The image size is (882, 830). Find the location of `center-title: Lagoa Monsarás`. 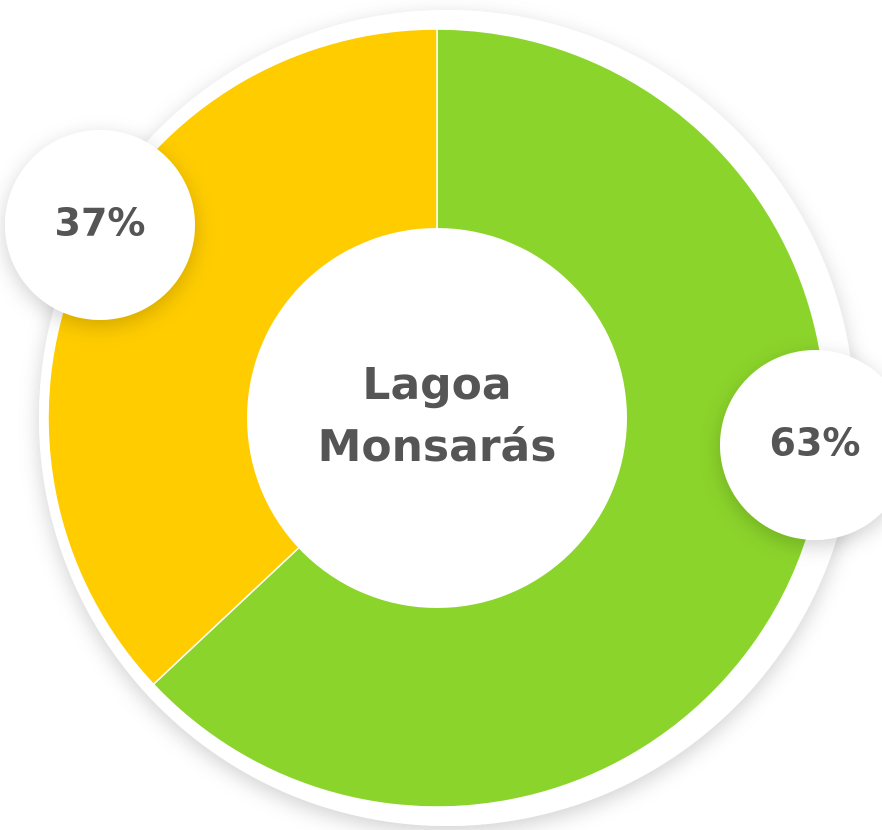

center-title: Lagoa Monsarás is located at coordinates (437, 415).